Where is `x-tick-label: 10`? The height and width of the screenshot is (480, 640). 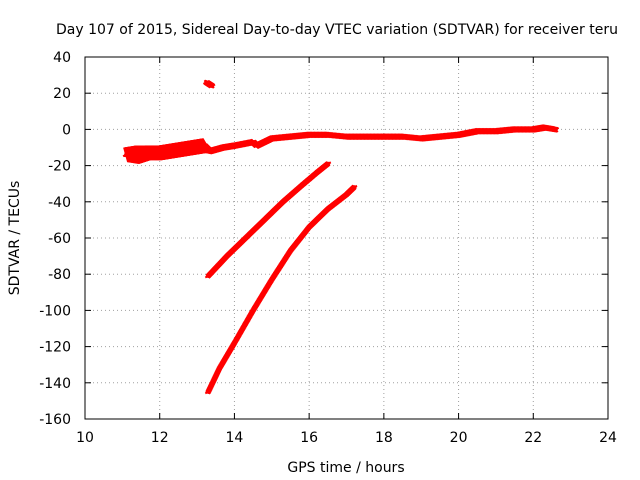
x-tick-label: 10 is located at coordinates (85, 438).